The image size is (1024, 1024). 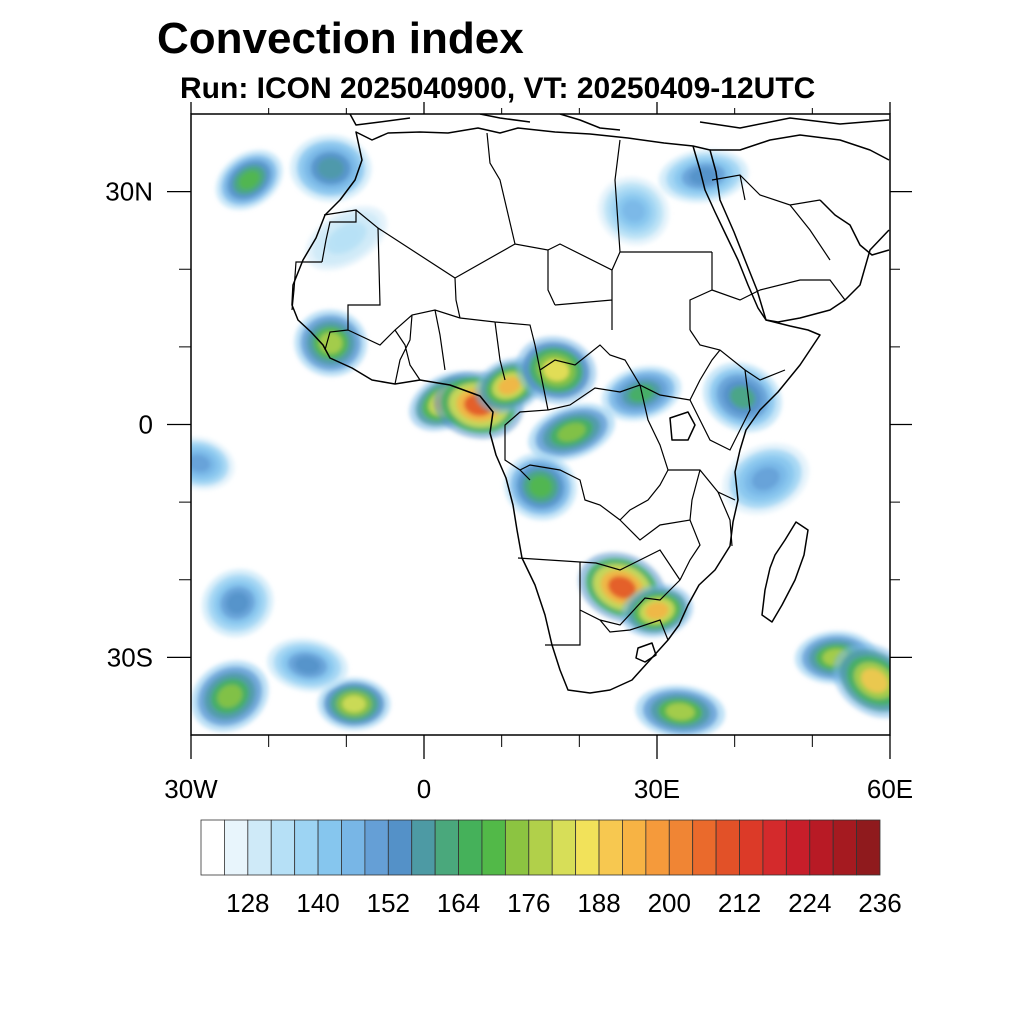 I want to click on colorbar: 128 140 152 164 176 188 200 212 224 236, so click(x=551, y=868).